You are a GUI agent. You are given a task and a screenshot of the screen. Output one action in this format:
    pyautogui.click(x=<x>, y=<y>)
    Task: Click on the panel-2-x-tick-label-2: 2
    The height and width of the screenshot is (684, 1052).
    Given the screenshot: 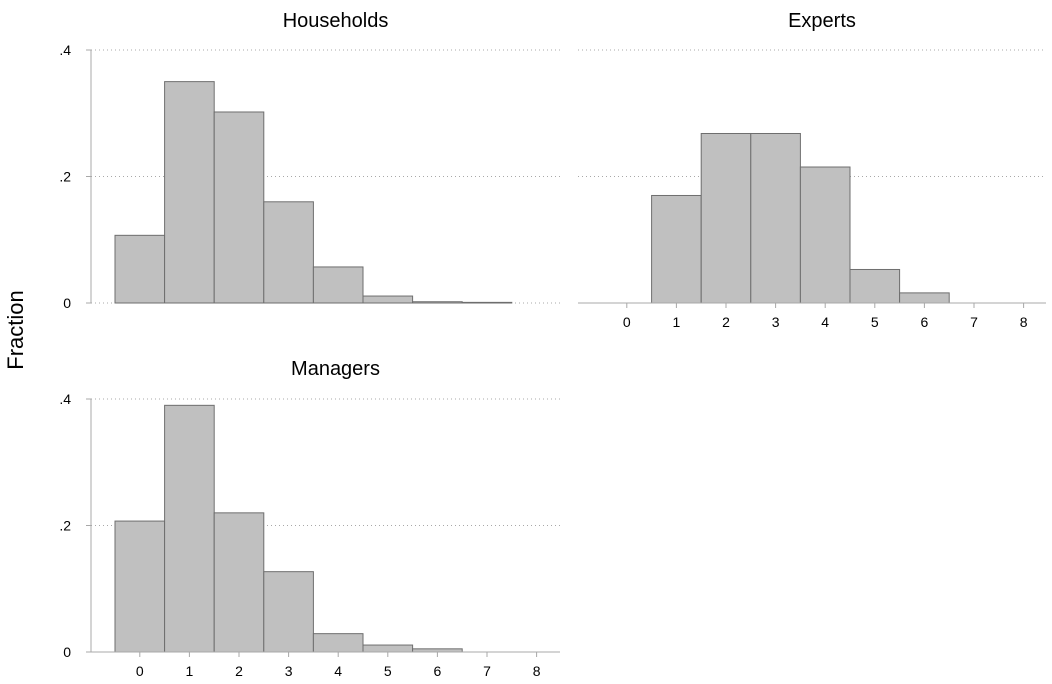 What is the action you would take?
    pyautogui.click(x=726, y=322)
    